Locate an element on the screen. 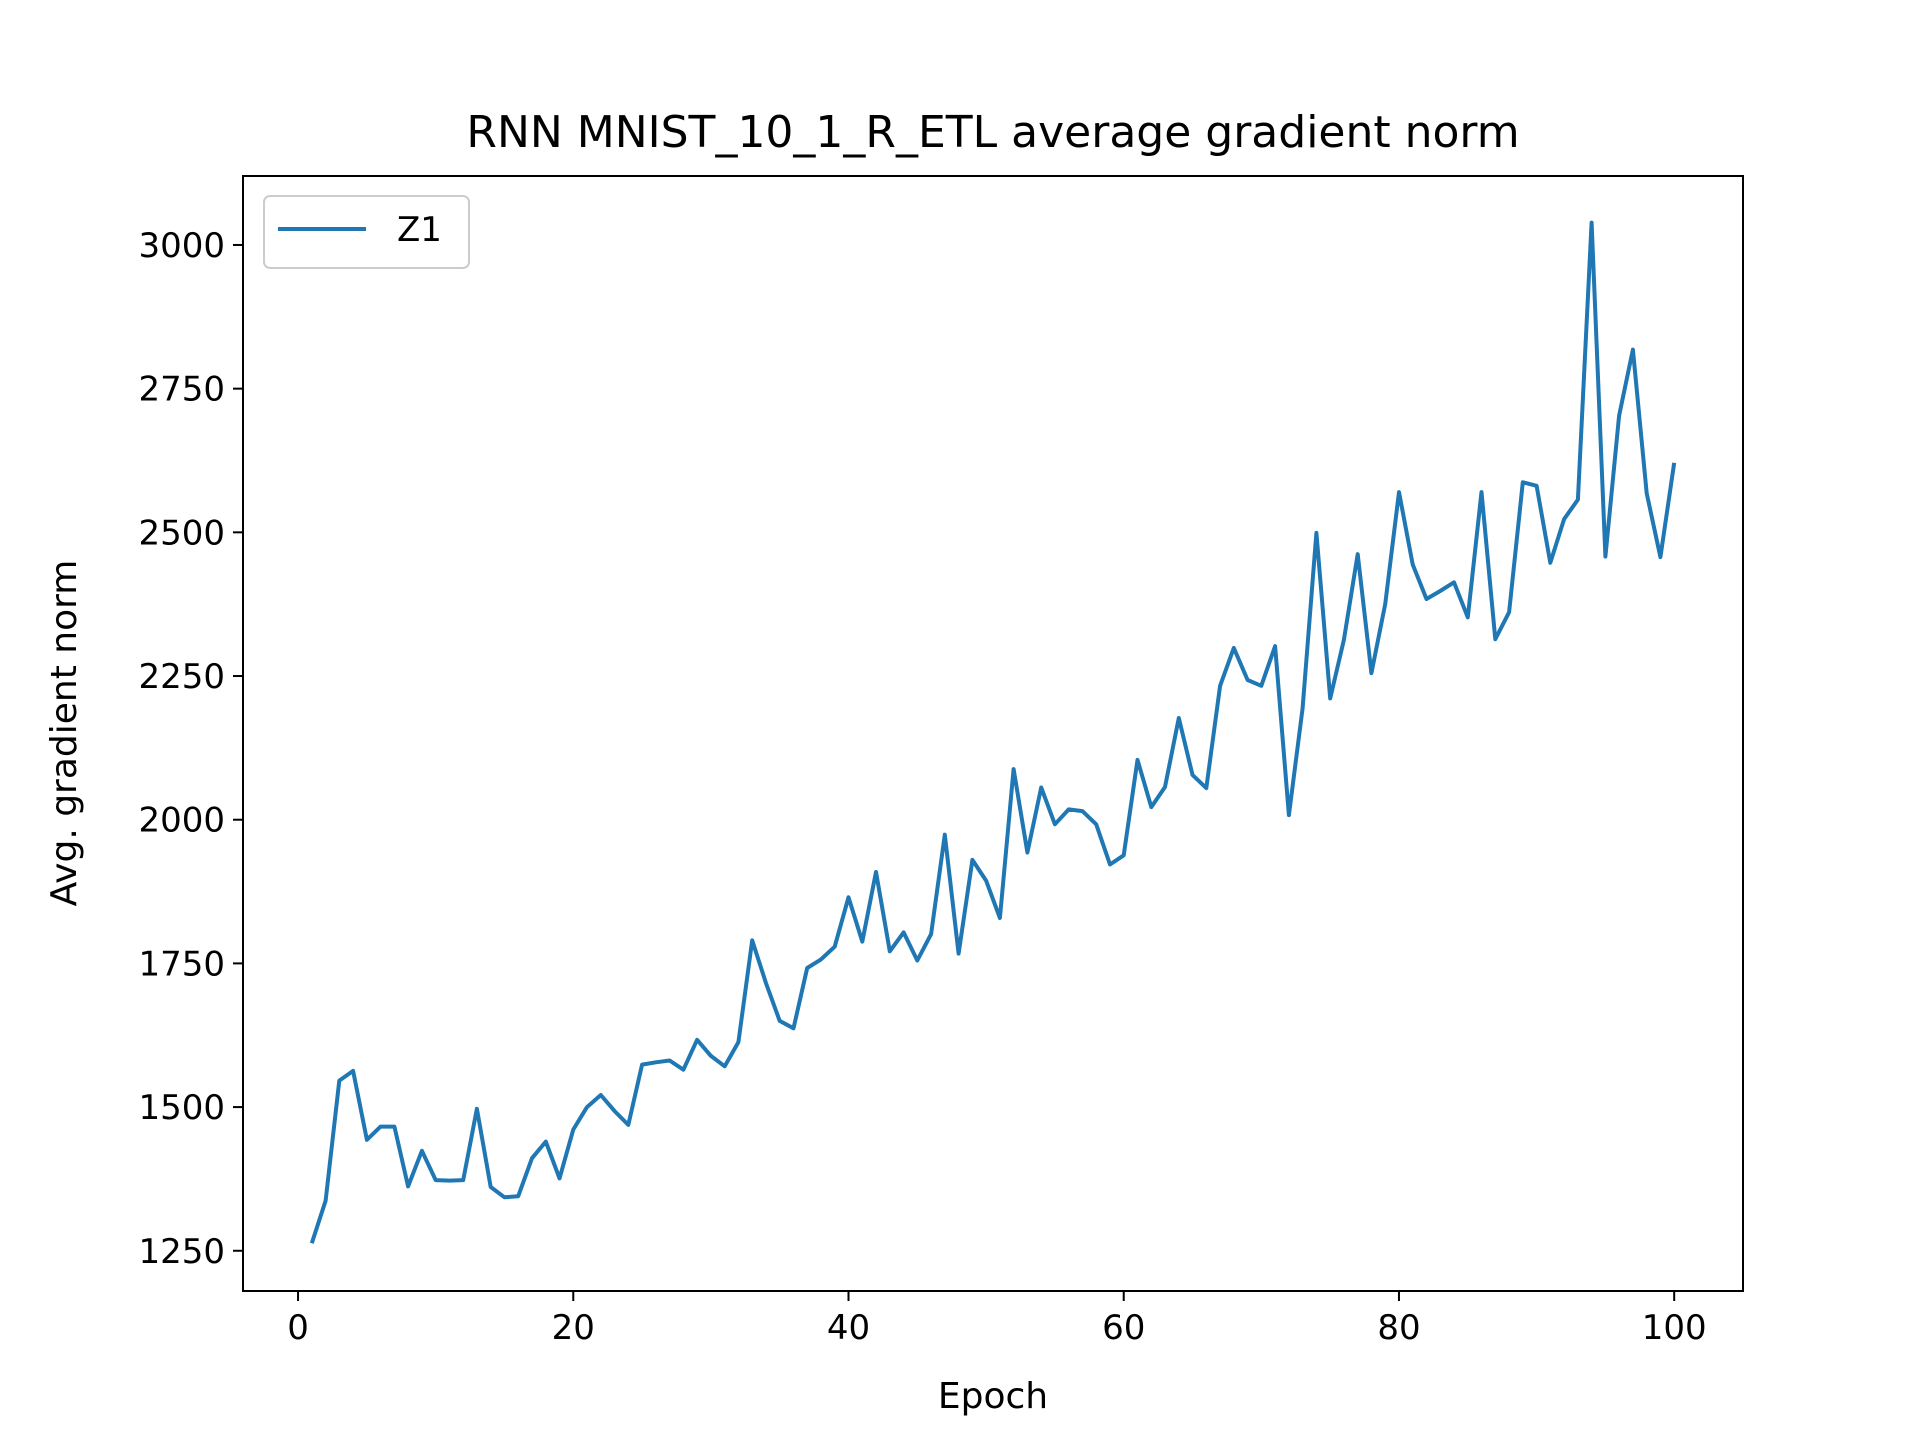 The height and width of the screenshot is (1440, 1920). y-tick-label: 1250 is located at coordinates (181, 1252).